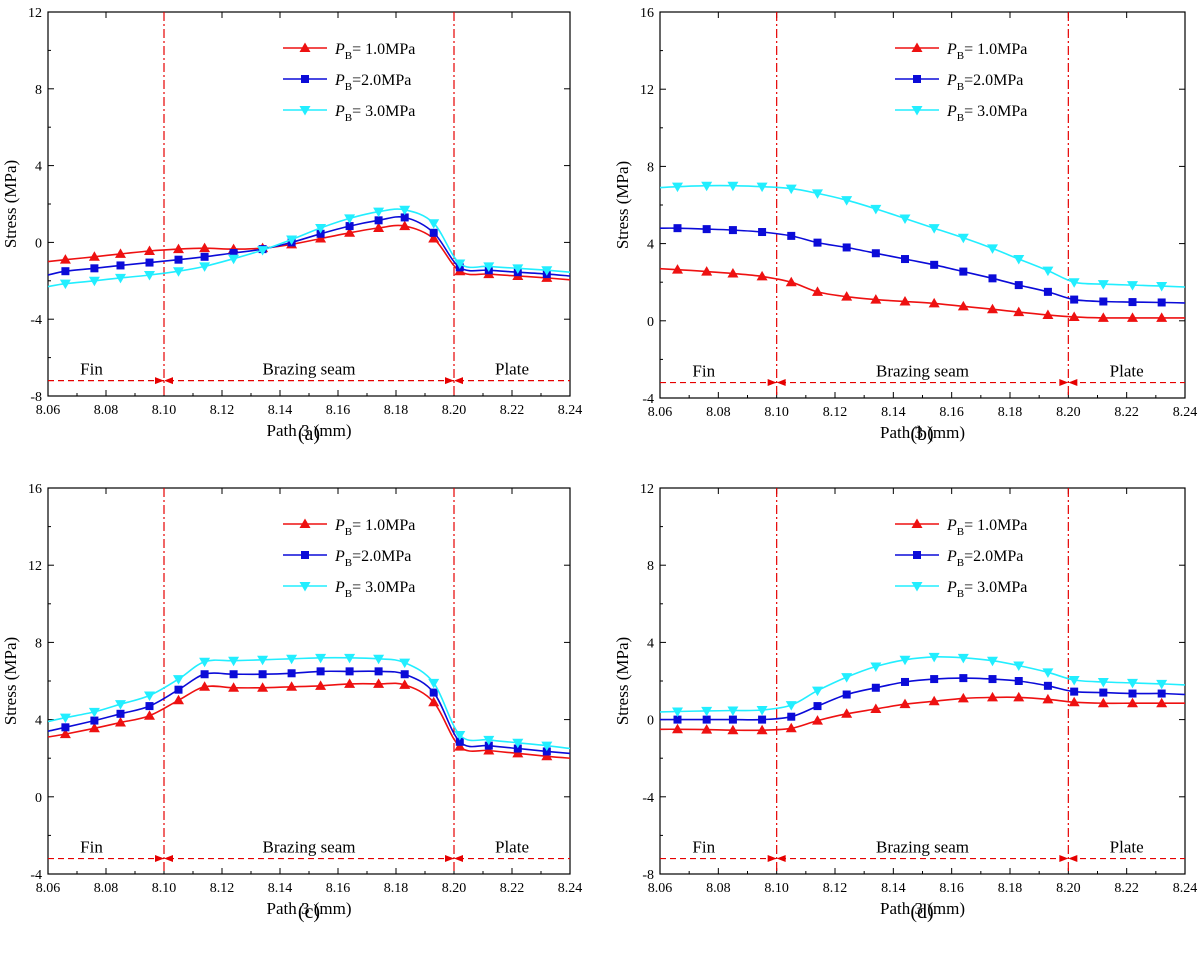 Image resolution: width=1200 pixels, height=963 pixels. Describe the element at coordinates (338, 888) in the screenshot. I see `x-tick-label: 8.16` at that location.